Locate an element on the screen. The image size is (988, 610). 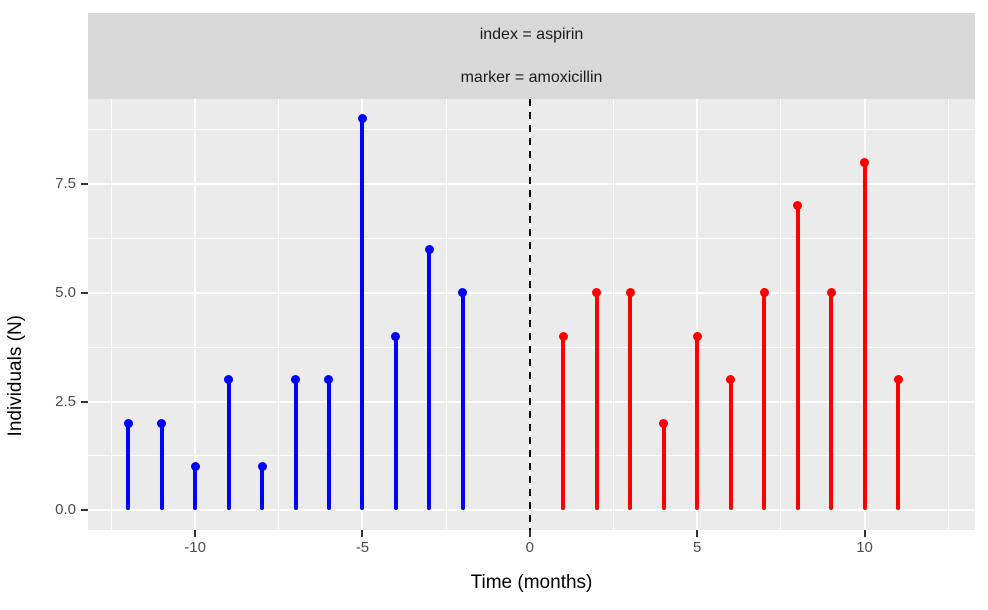
y-tick-label: 2.5 is located at coordinates (65, 401).